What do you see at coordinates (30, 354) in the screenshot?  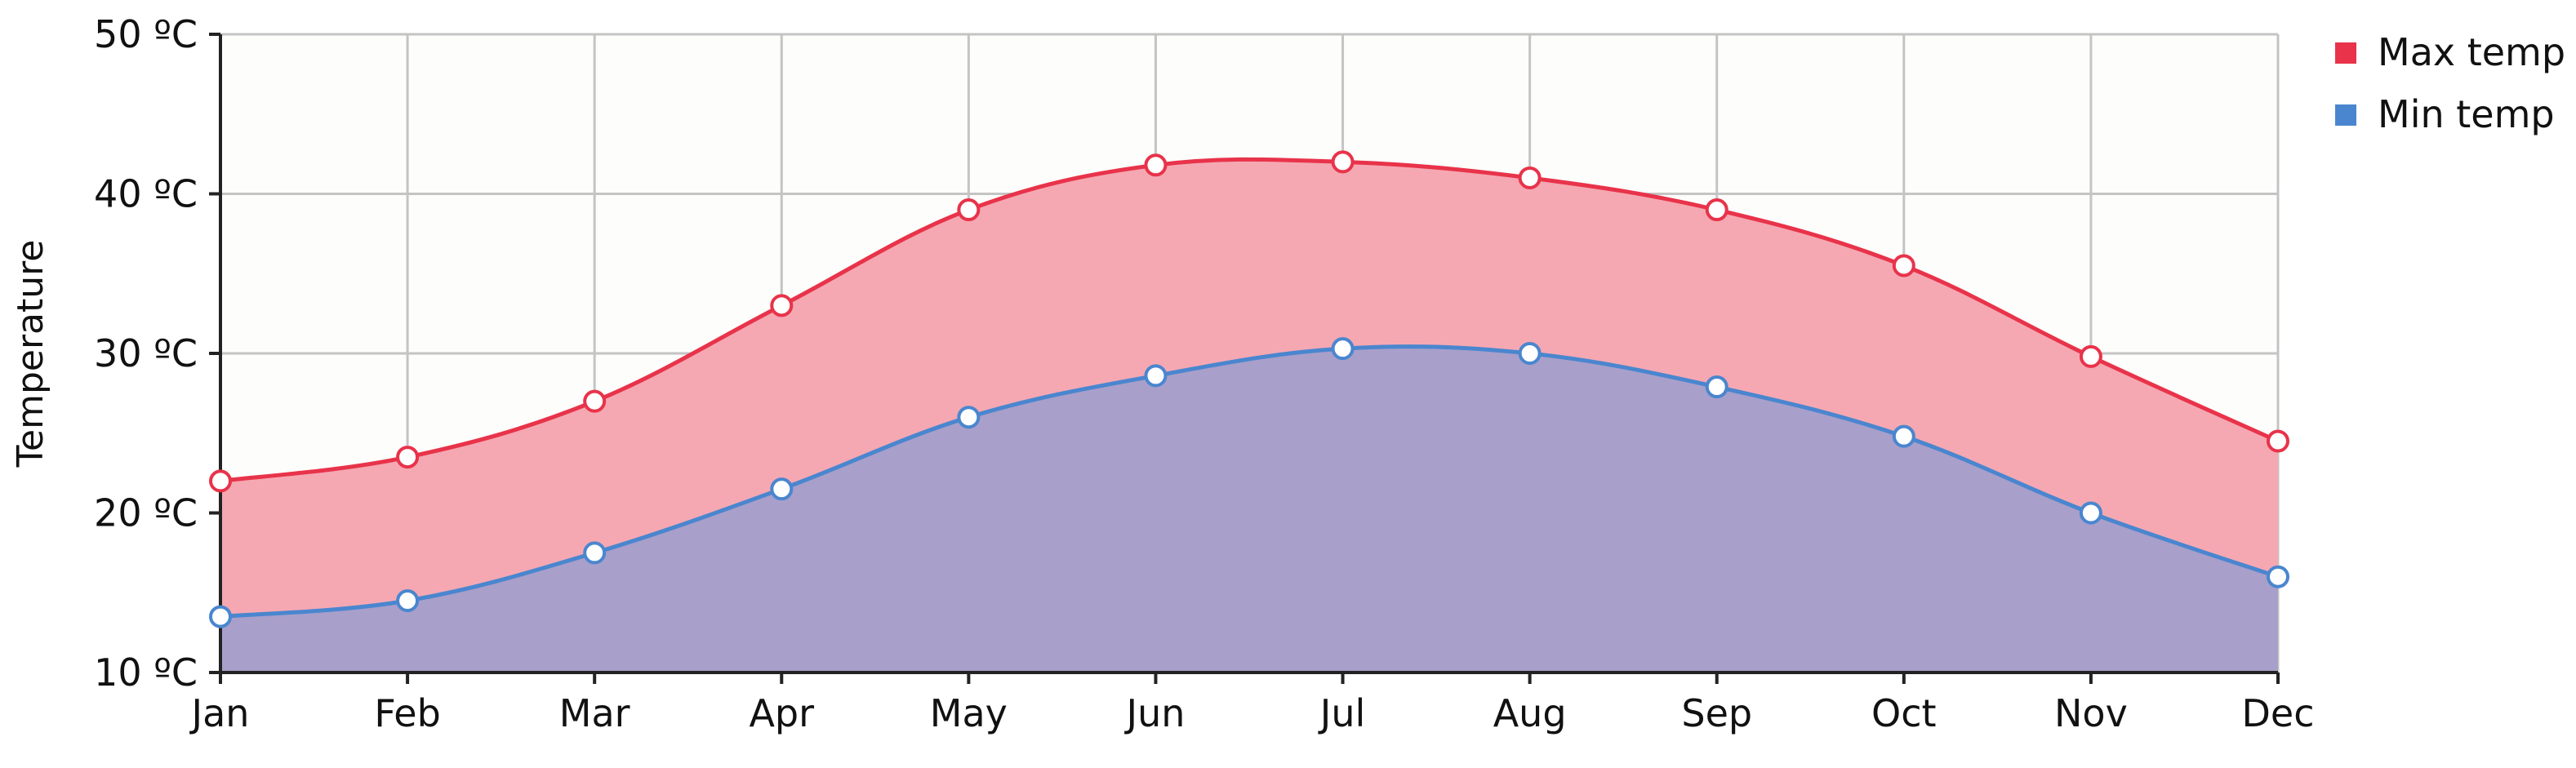 I see `y-axis-title: Temperature` at bounding box center [30, 354].